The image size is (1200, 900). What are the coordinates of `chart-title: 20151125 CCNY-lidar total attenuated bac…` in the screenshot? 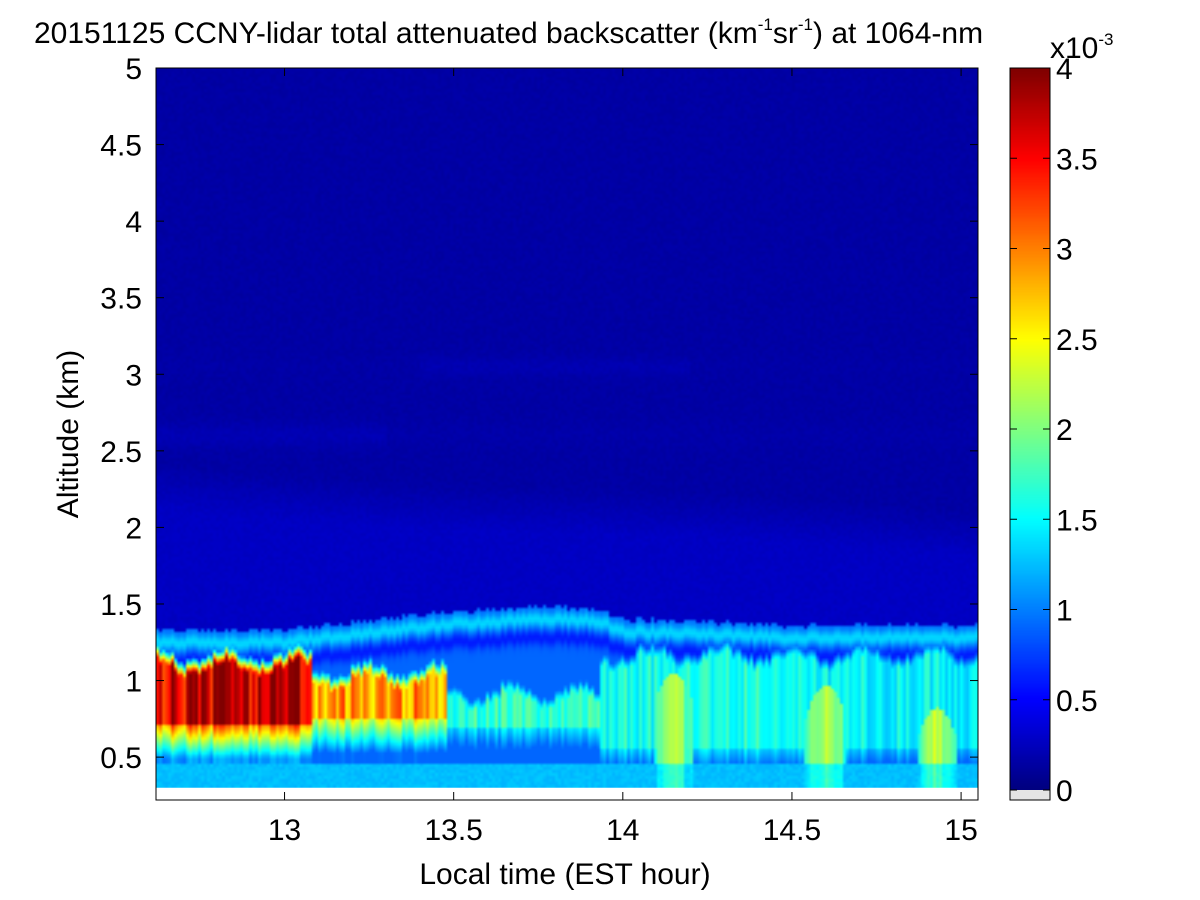 It's located at (508, 32).